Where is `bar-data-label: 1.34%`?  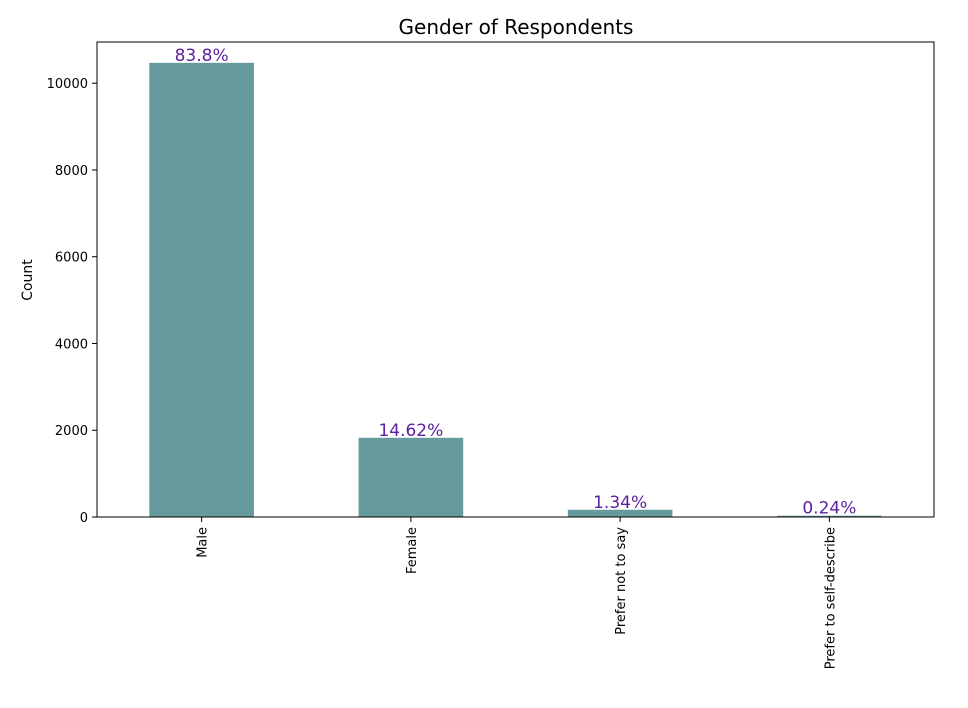
bar-data-label: 1.34% is located at coordinates (620, 503).